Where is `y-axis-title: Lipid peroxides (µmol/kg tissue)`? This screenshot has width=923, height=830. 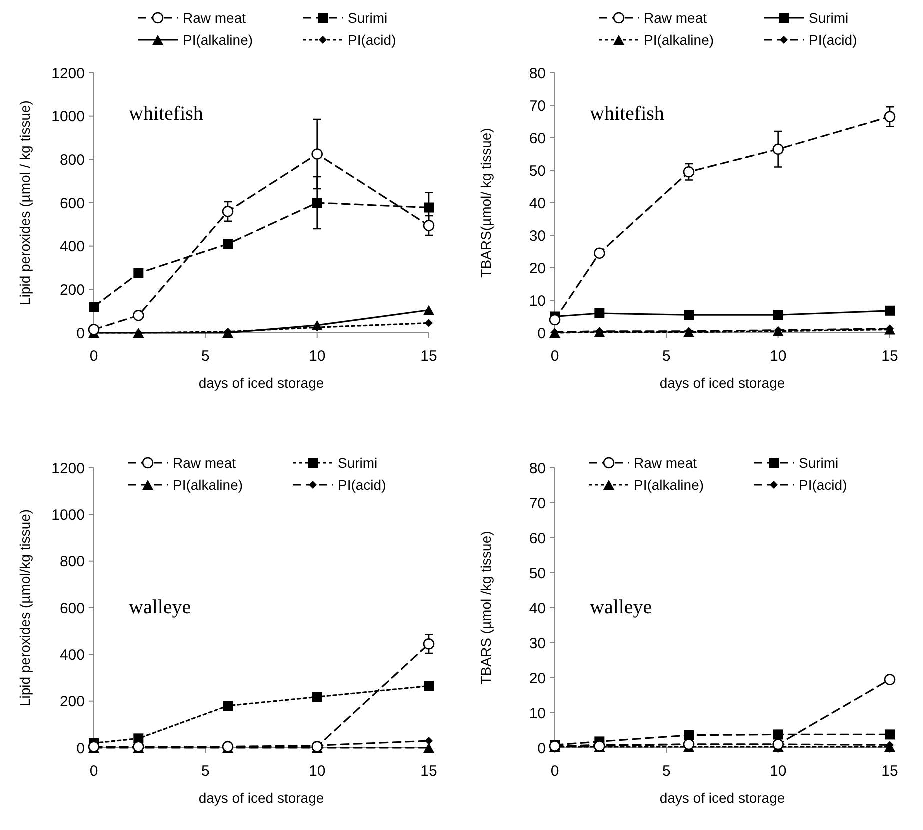
y-axis-title: Lipid peroxides (µmol/kg tissue) is located at coordinates (25, 608).